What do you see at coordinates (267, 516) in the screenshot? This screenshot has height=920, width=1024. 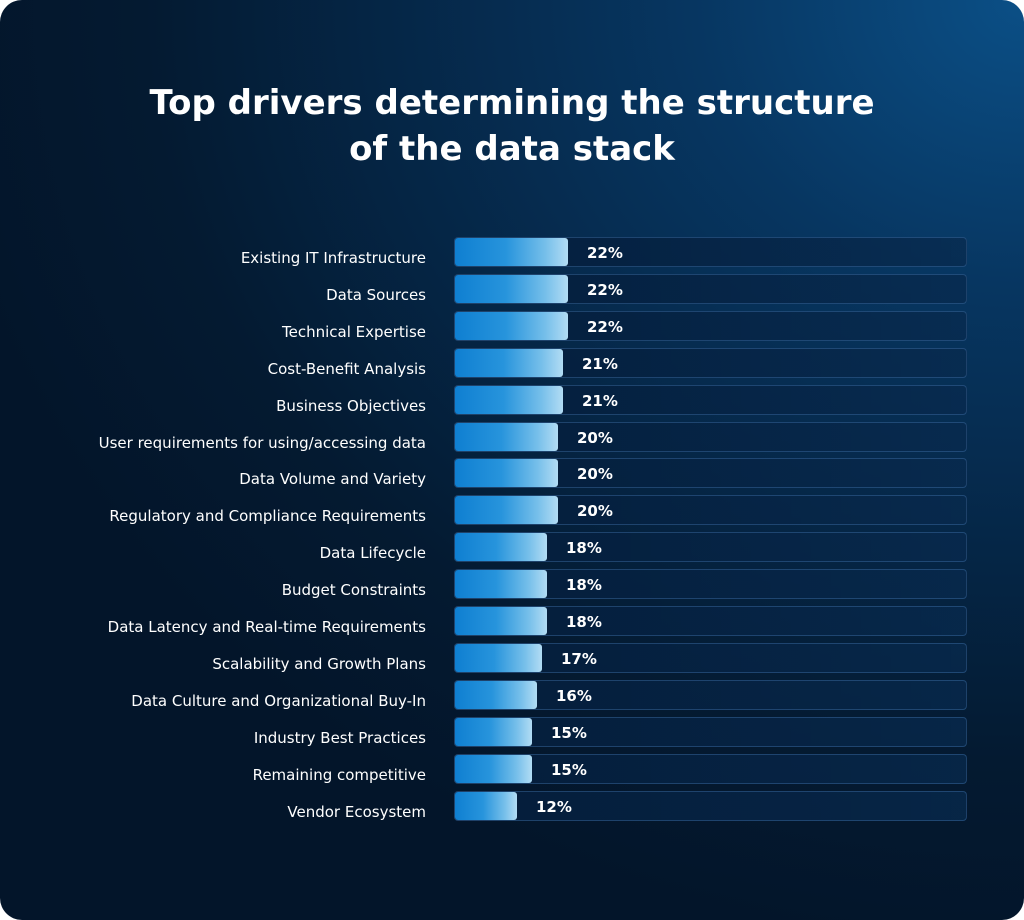 I see `category-label: Regulatory and Compliance Requirements` at bounding box center [267, 516].